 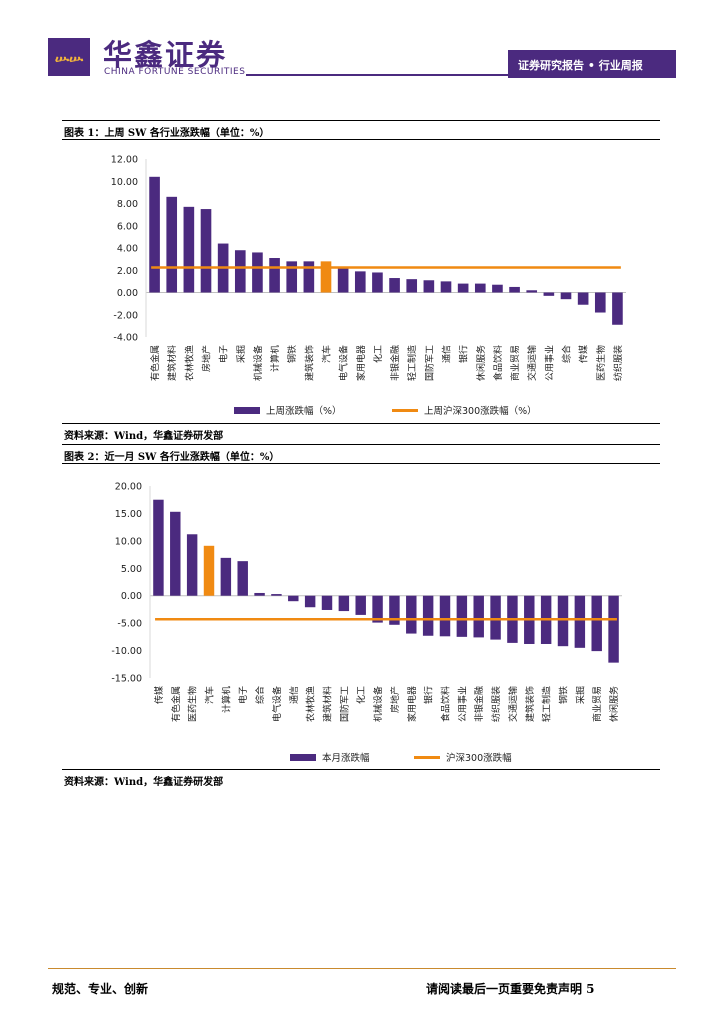 What do you see at coordinates (481, 363) in the screenshot?
I see `category-label-1-19: 休闲服务` at bounding box center [481, 363].